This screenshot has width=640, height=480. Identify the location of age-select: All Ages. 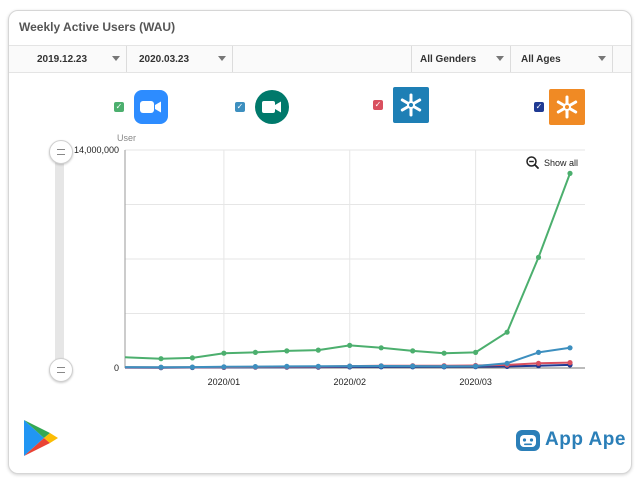
(563, 59).